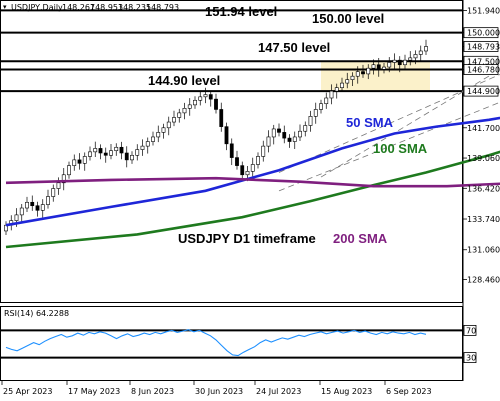 This screenshot has width=500, height=401. Describe the element at coordinates (483, 46) in the screenshot. I see `y-tick-label: 148.793` at that location.